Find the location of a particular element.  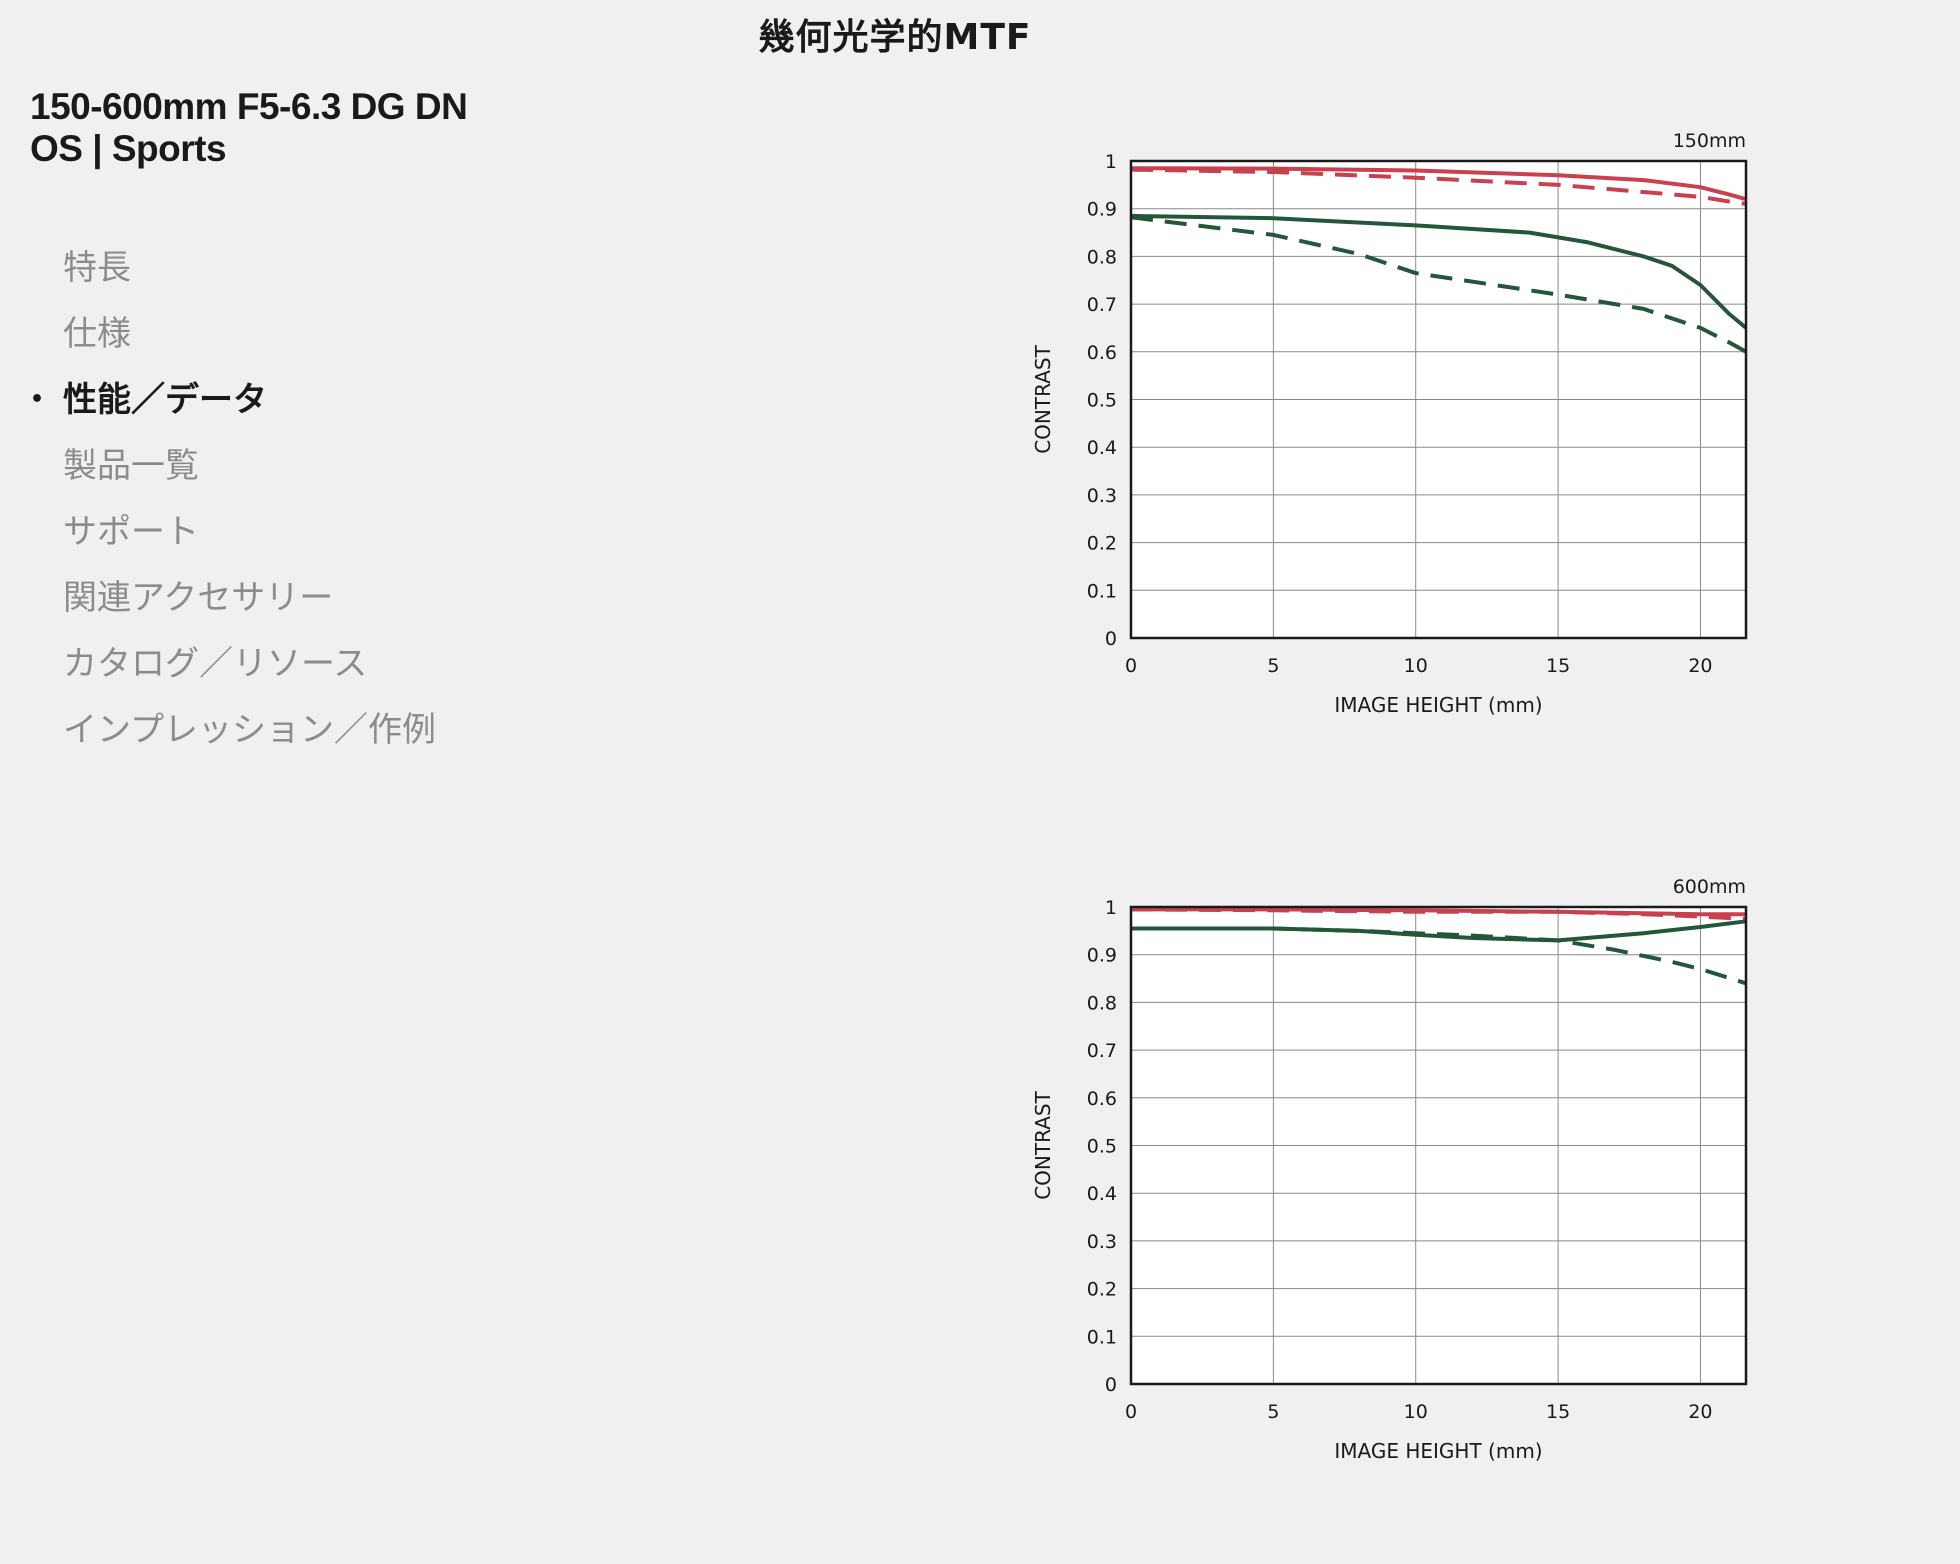

nav-item-label: 関連アクセサリー is located at coordinates (198, 598).